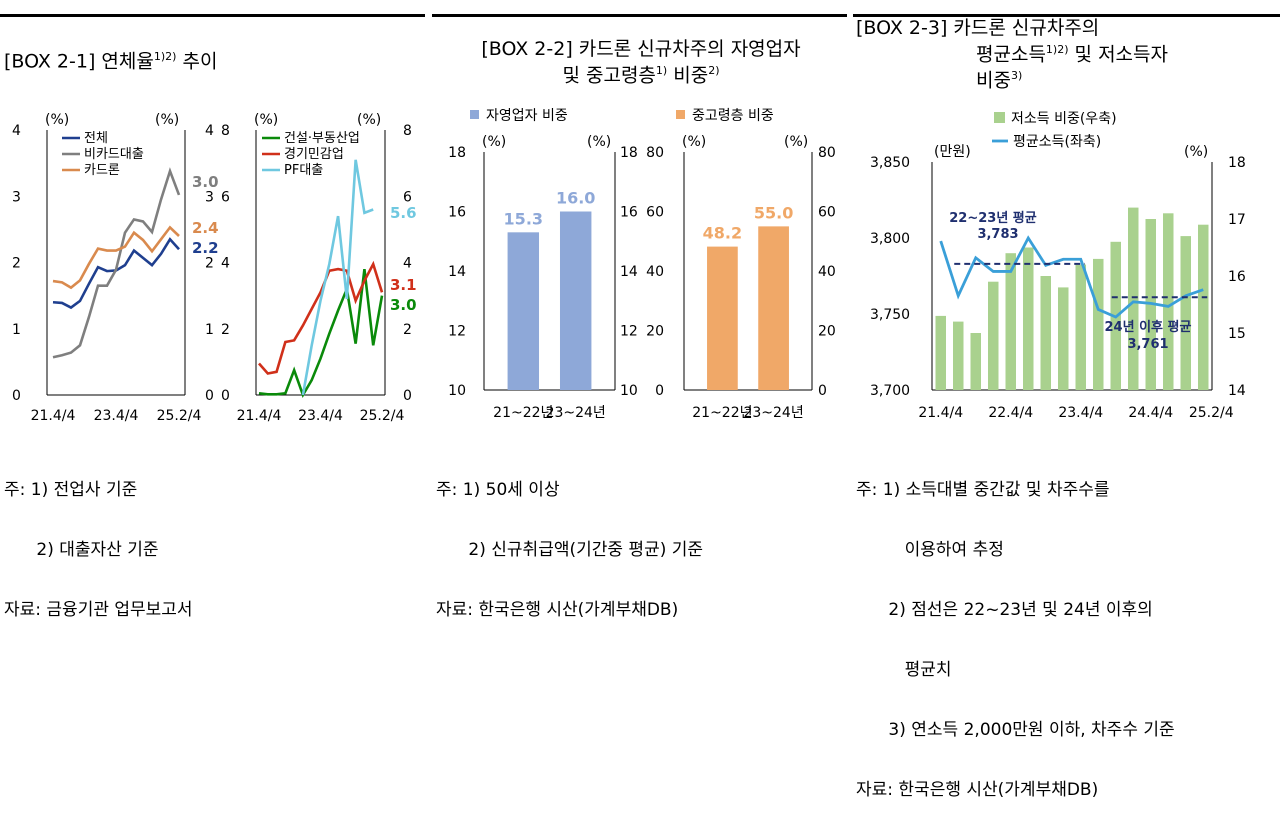  I want to click on chart1-right-unit: (%), so click(167, 120).